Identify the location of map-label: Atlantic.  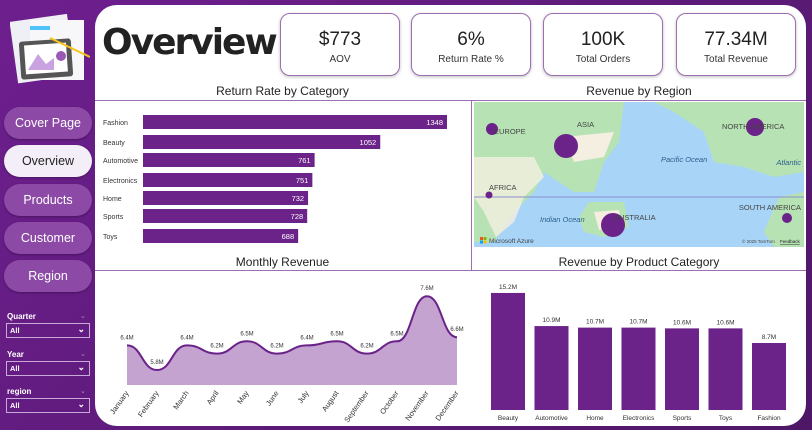
(788, 162).